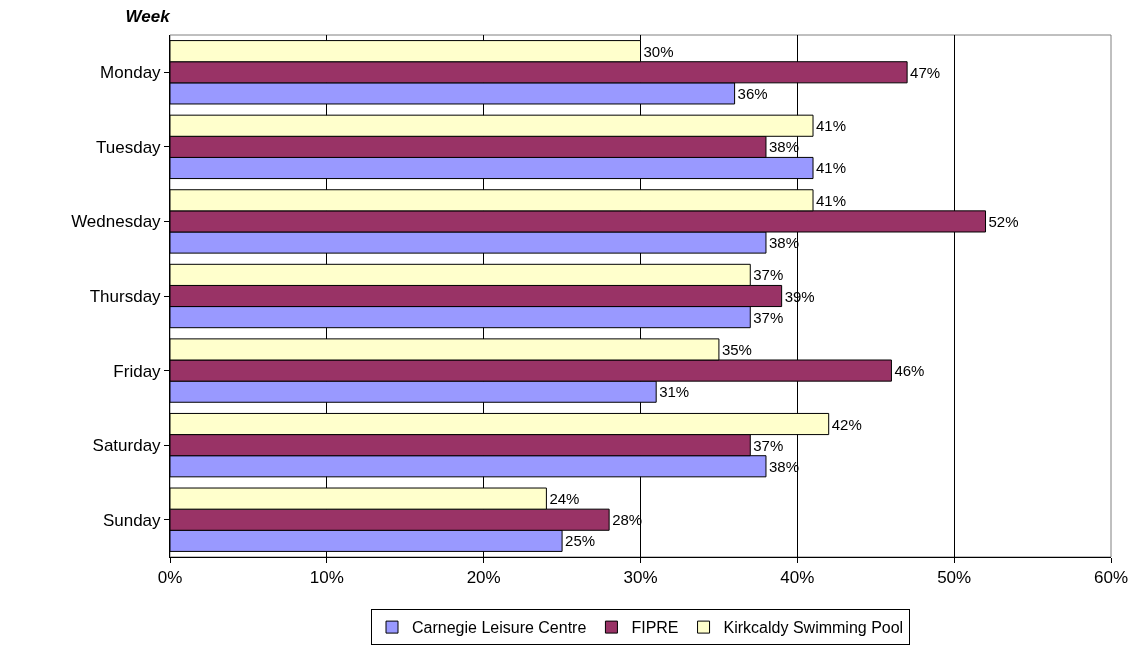 This screenshot has height=657, width=1141. What do you see at coordinates (640, 578) in the screenshot?
I see `x-tick-label: 30%` at bounding box center [640, 578].